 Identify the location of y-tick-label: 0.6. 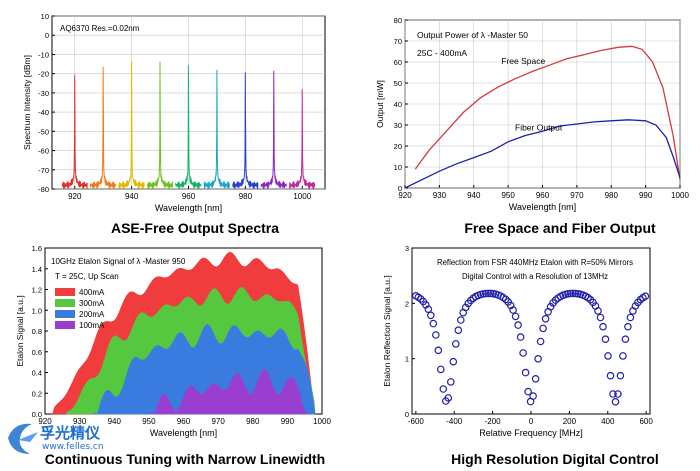
(37, 352).